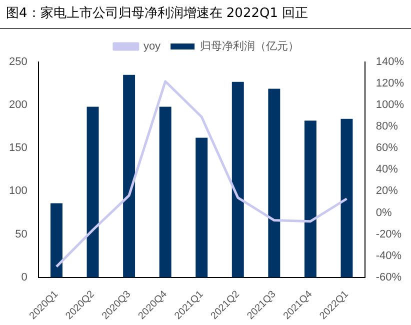 Image resolution: width=411 pixels, height=325 pixels. What do you see at coordinates (205, 14) in the screenshot?
I see `chart-title: 图4：家电上市公司归母净利润增速在 2022Q1 回正` at bounding box center [205, 14].